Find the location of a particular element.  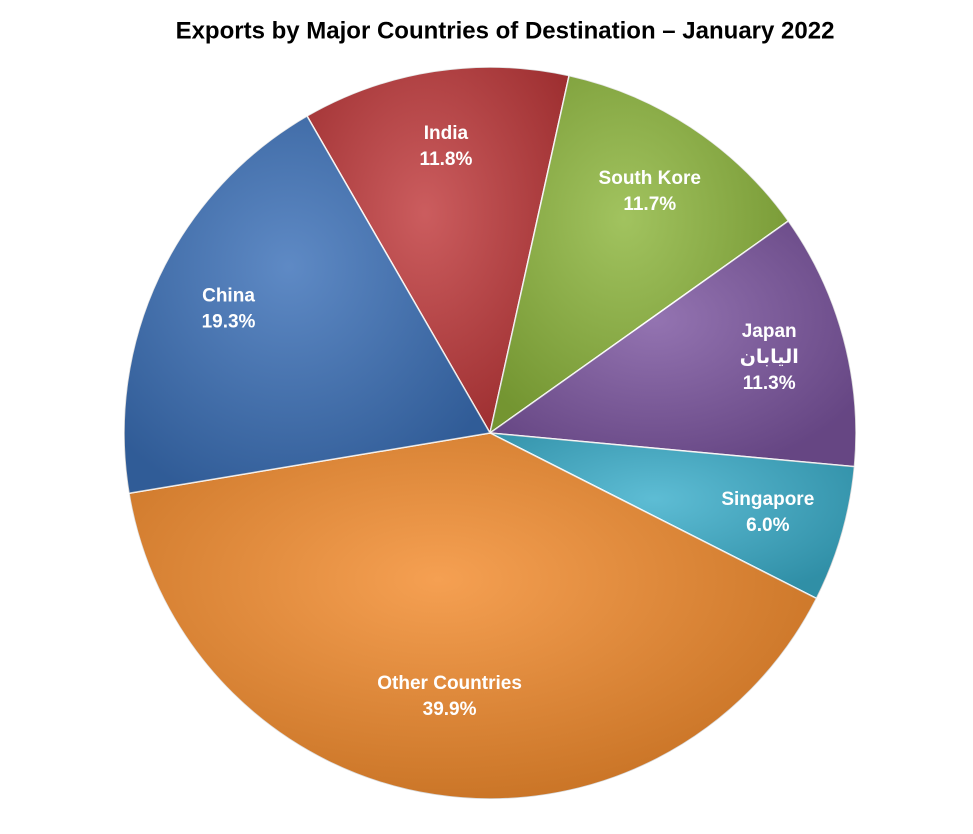

slice-annotation: اليابان is located at coordinates (769, 357).